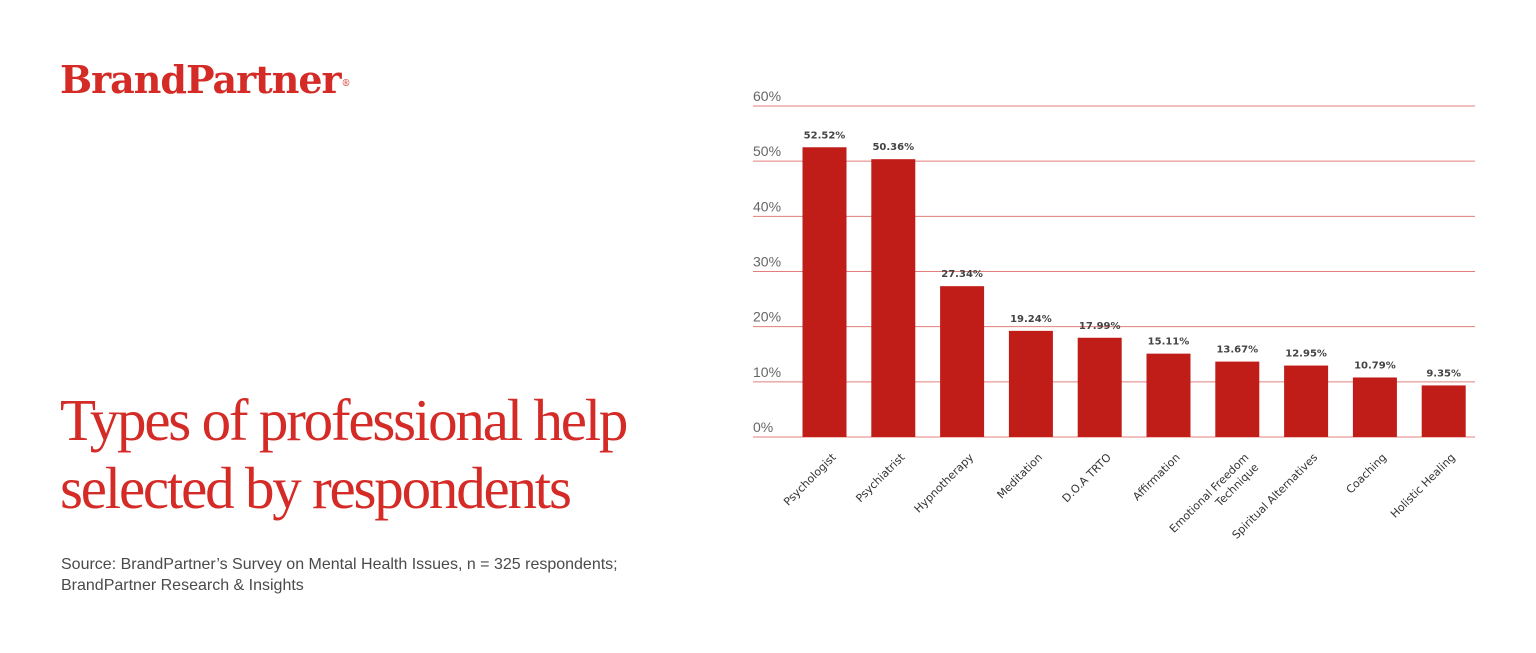  I want to click on data-label: 50.36%, so click(893, 147).